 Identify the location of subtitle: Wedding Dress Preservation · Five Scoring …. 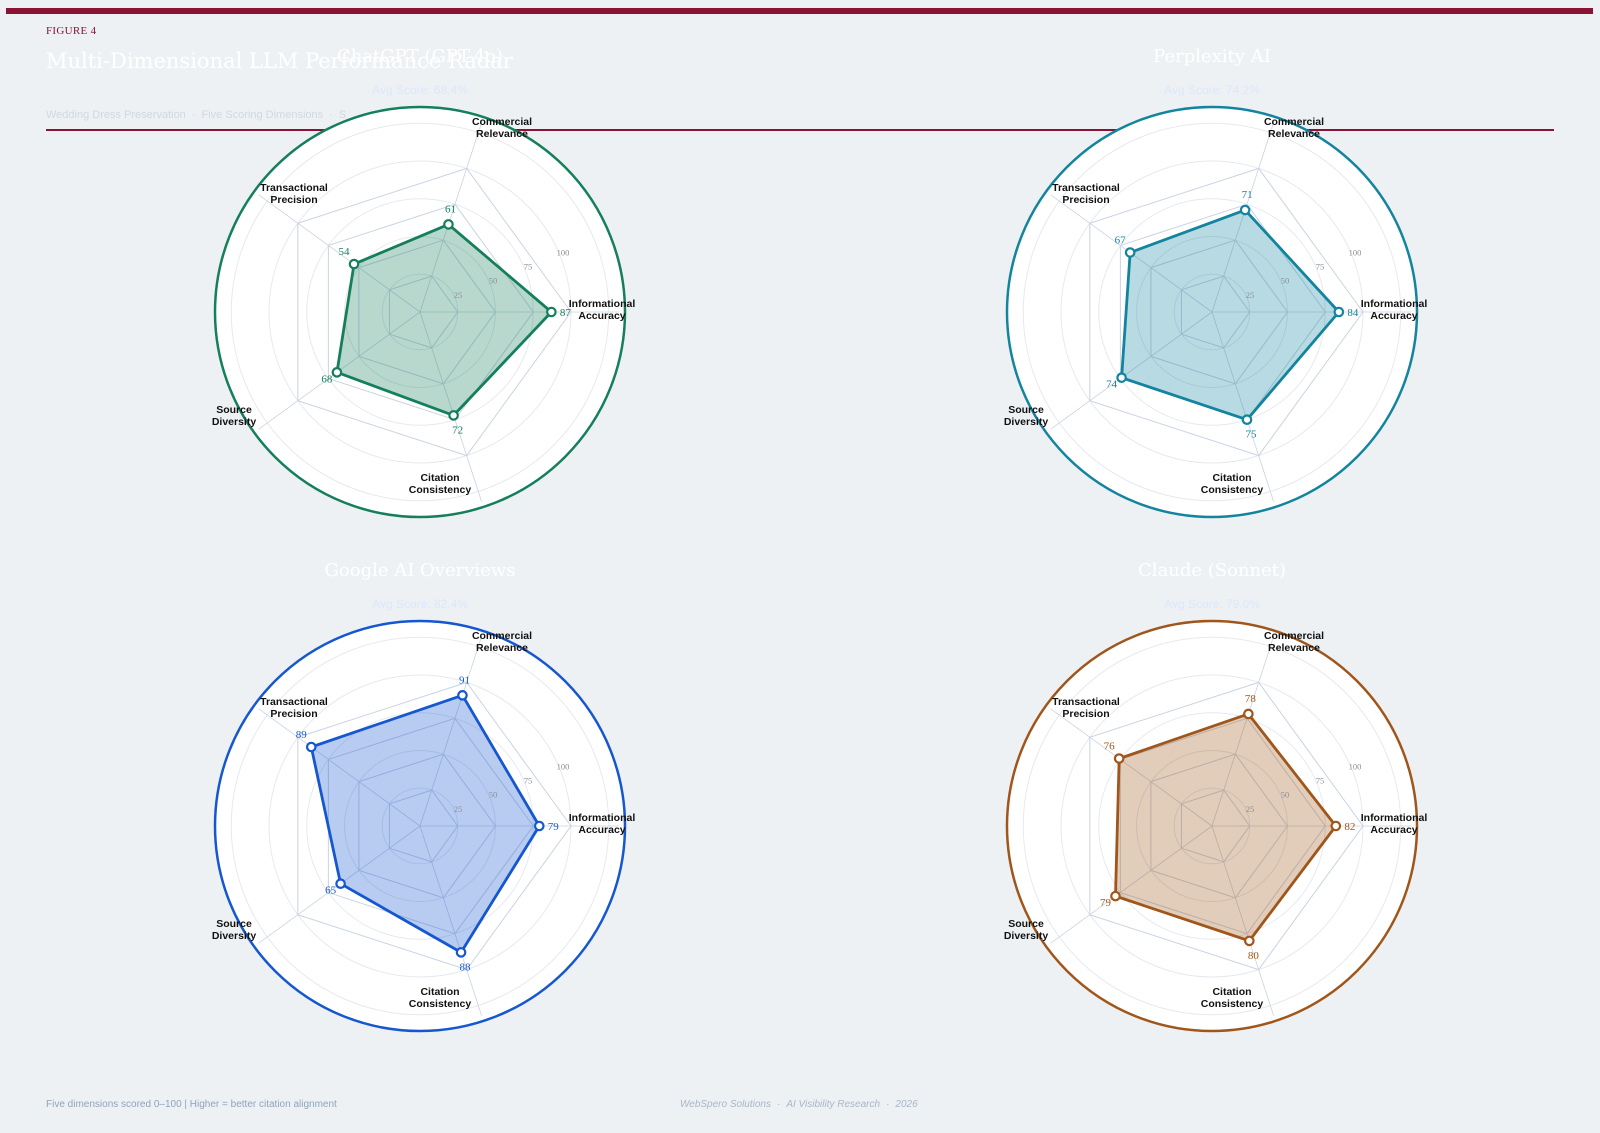
(196, 115).